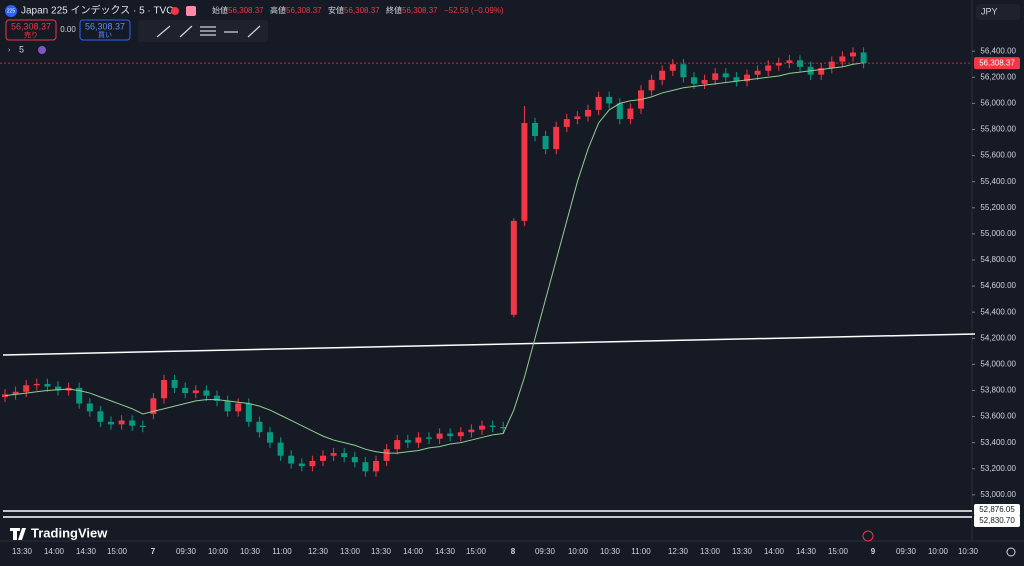 The height and width of the screenshot is (566, 1024). What do you see at coordinates (97, 10) in the screenshot?
I see `symbol-title: Japan 225 インデックス · 5 · TVC` at bounding box center [97, 10].